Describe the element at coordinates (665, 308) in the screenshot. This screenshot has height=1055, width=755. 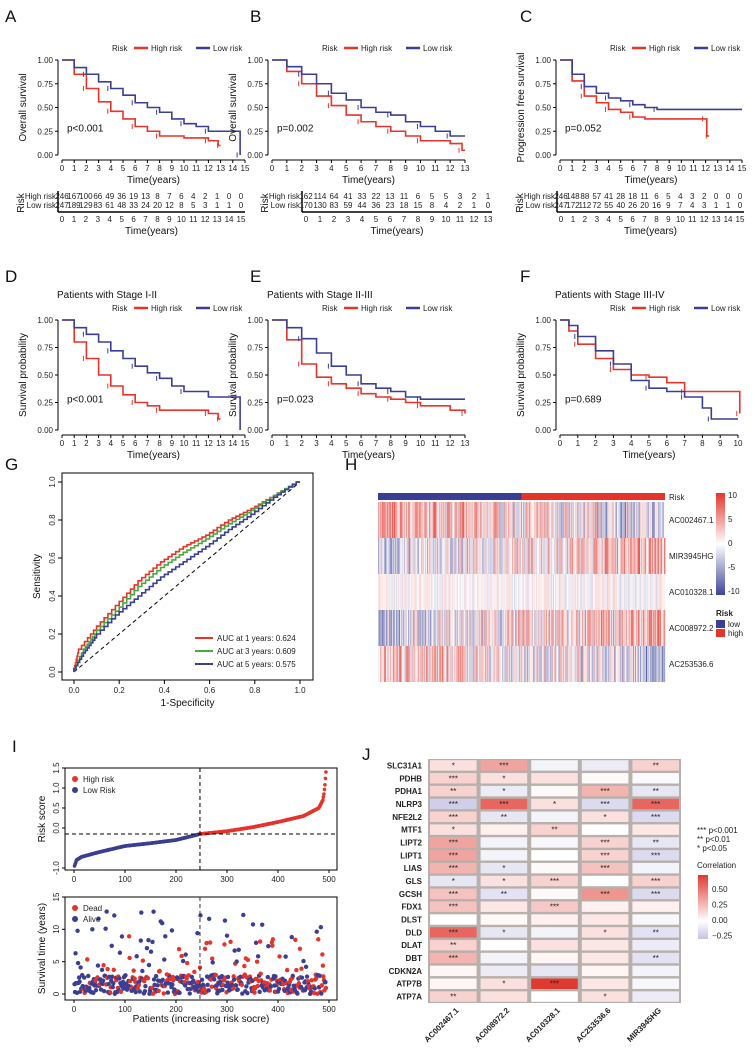
I see `legend-label: High risk` at that location.